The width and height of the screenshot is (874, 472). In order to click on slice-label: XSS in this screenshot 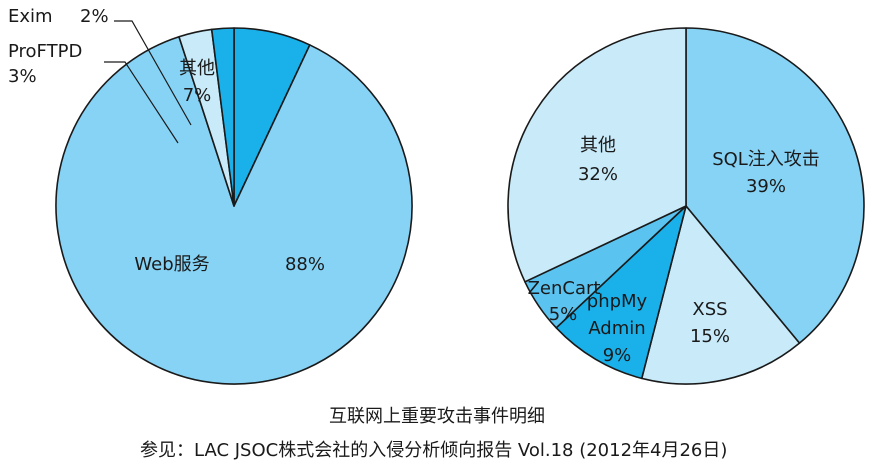, I will do `click(709, 309)`.